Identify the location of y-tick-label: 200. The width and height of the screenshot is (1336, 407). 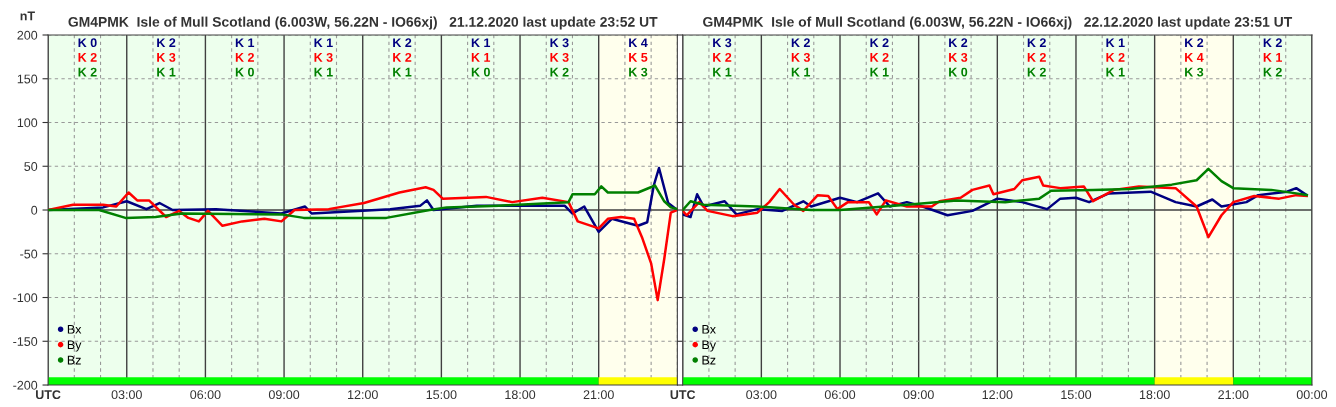
(27, 35).